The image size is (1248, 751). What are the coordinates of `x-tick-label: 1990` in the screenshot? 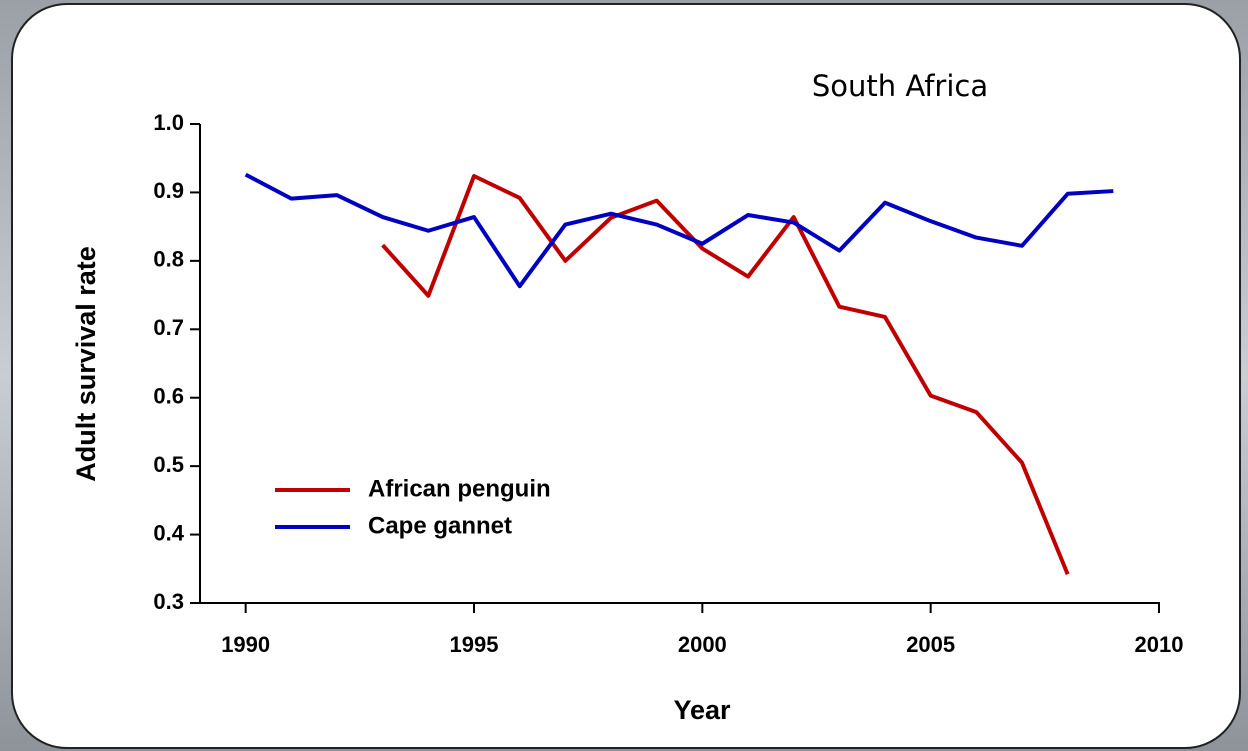 It's located at (245, 644).